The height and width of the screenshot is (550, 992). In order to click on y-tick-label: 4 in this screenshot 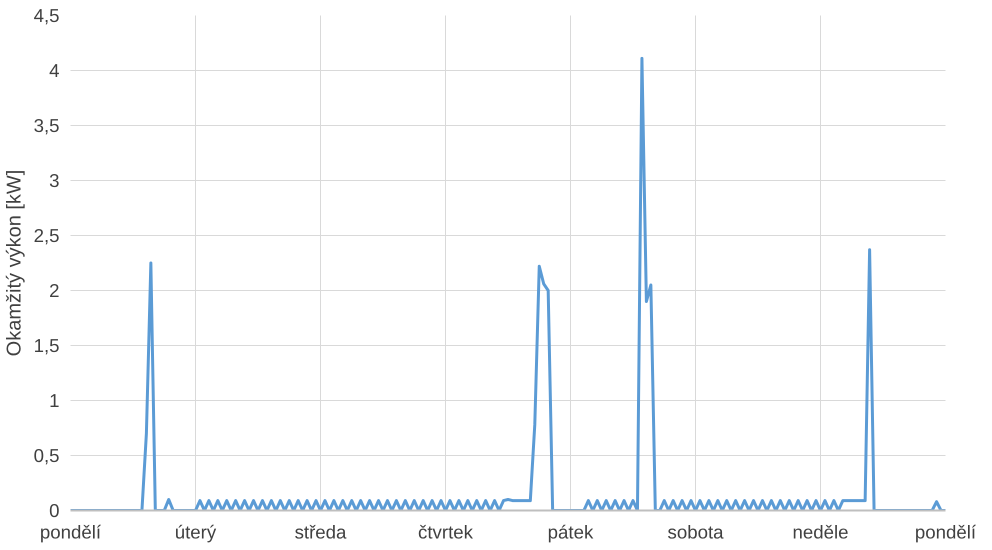, I will do `click(54, 70)`.